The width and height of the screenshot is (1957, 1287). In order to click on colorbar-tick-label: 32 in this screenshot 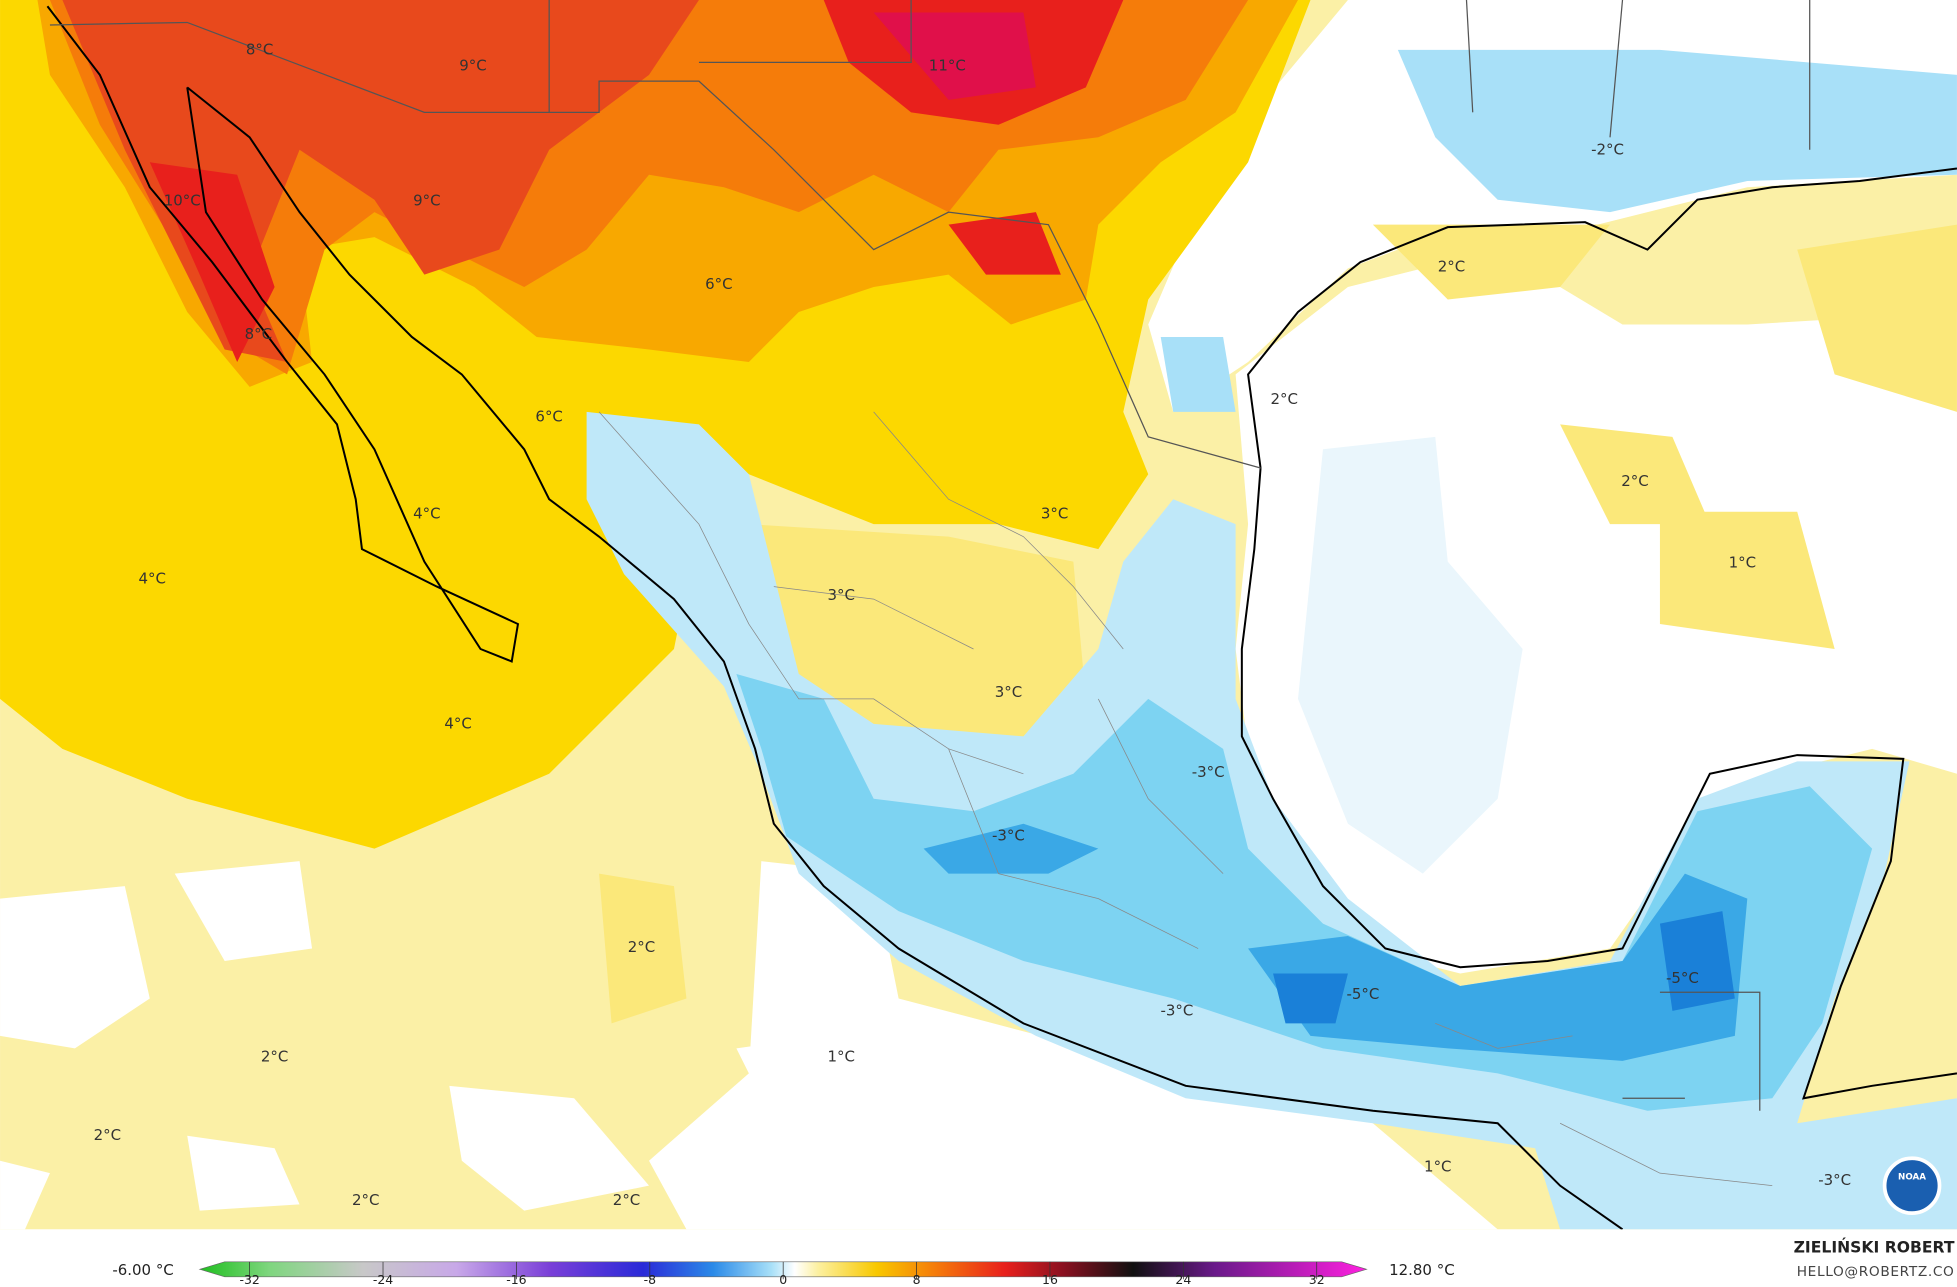, I will do `click(1317, 1279)`.